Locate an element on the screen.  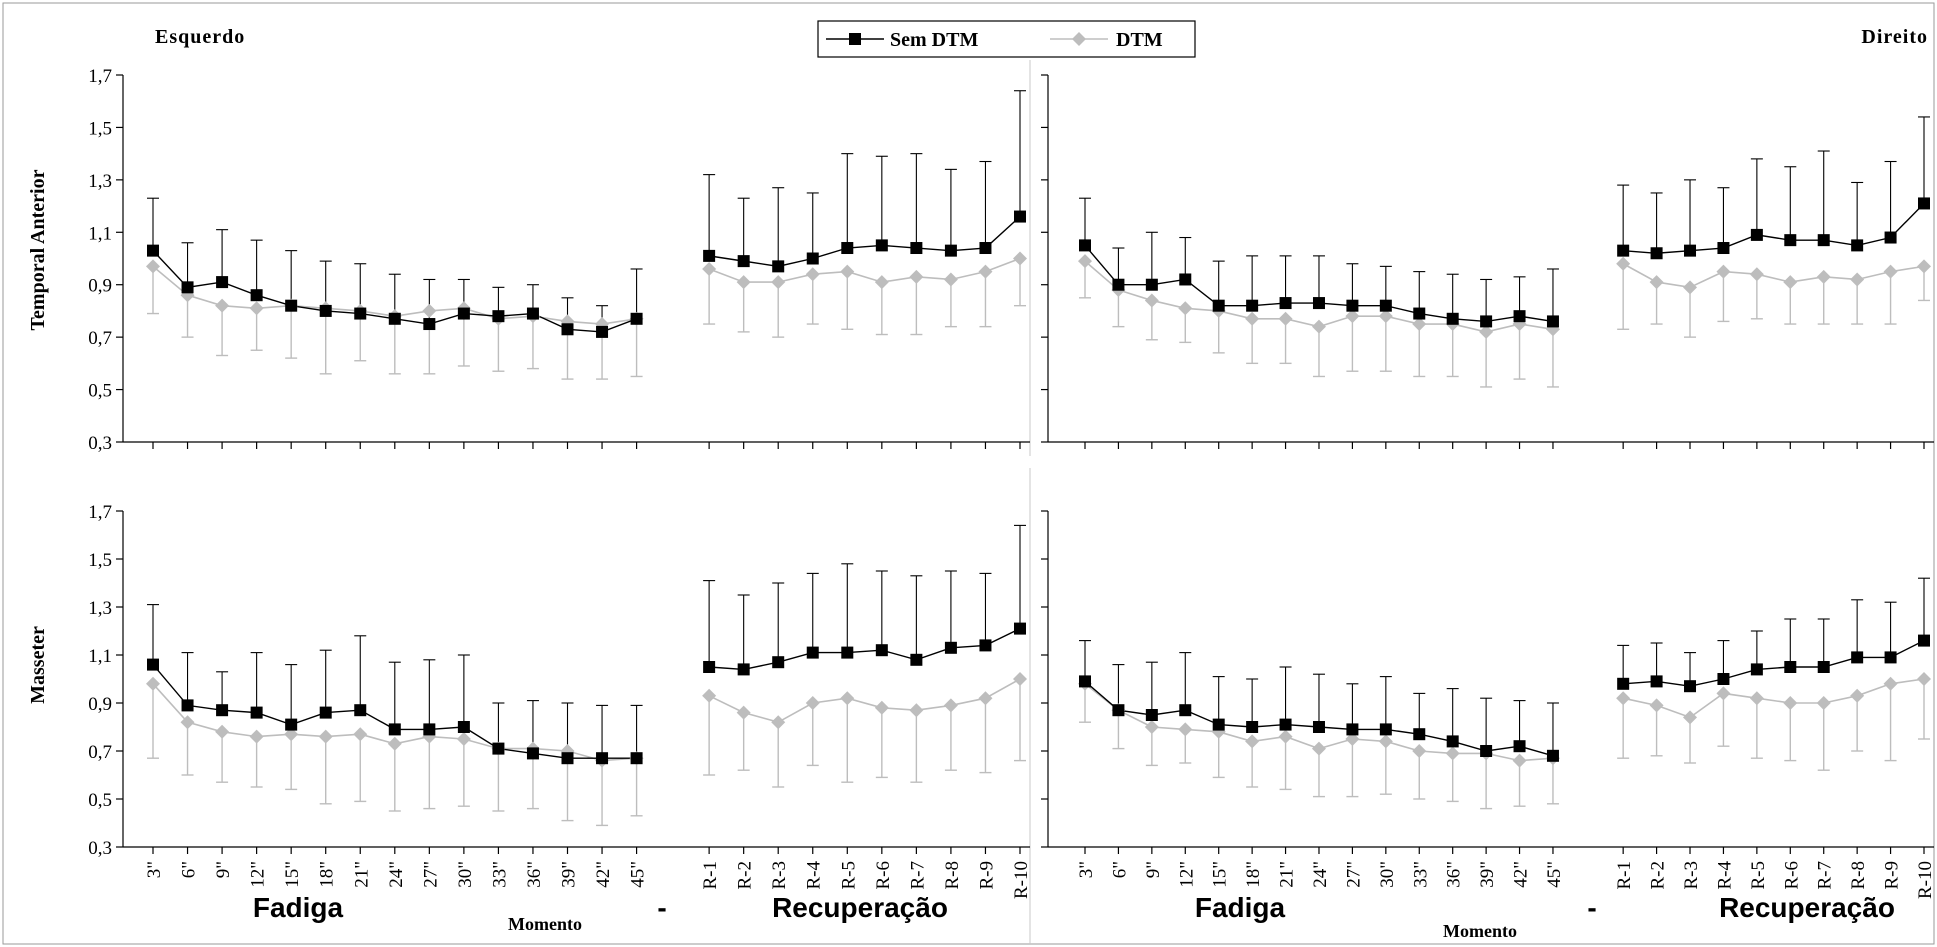
legend-label-dtm: DTM is located at coordinates (1139, 40).